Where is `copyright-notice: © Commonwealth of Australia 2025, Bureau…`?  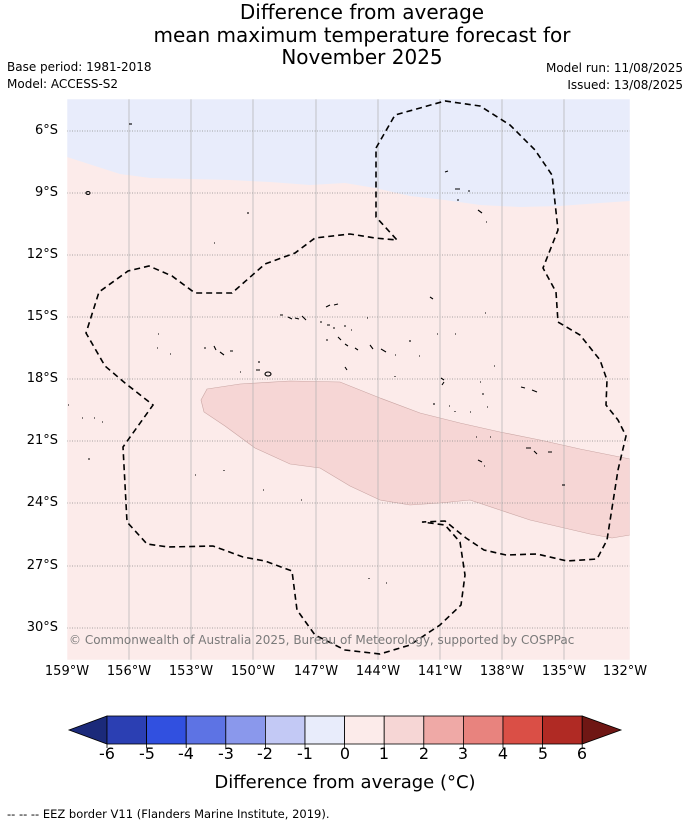
copyright-notice: © Commonwealth of Australia 2025, Bureau… is located at coordinates (322, 640).